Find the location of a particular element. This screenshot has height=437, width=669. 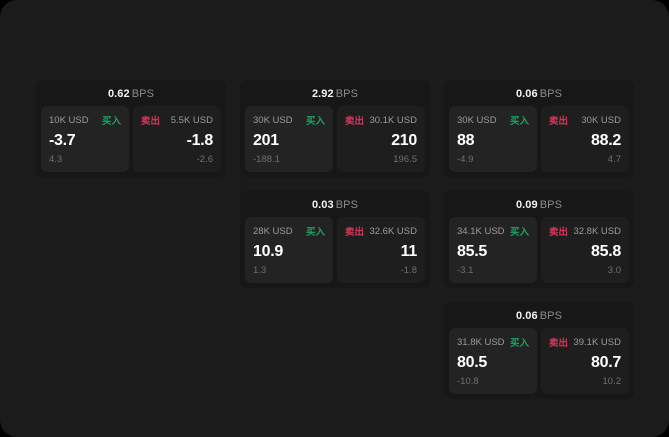

buy-delta: 1.3 is located at coordinates (260, 270).